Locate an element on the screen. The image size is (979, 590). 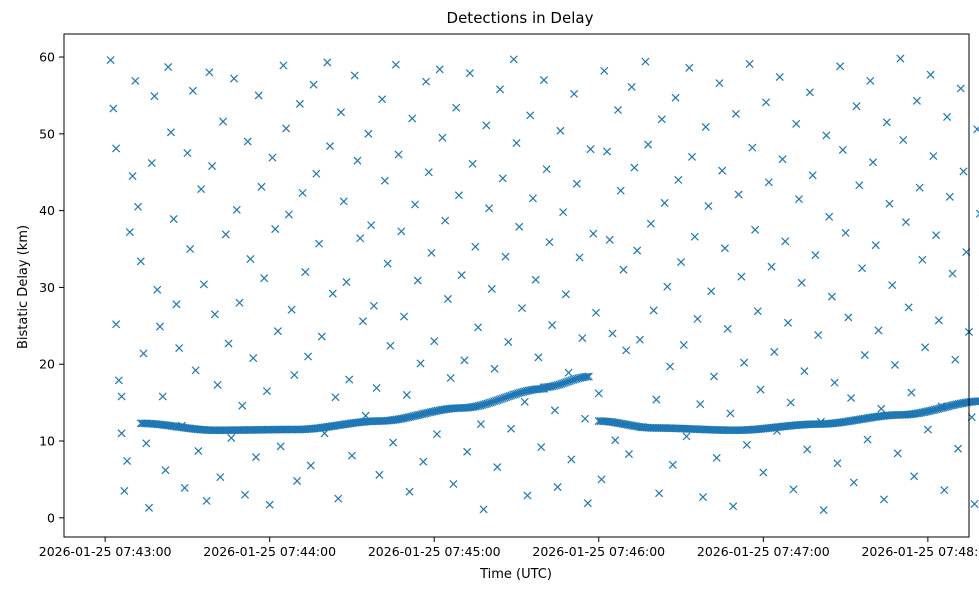
x-tick-label: 2026-01-25 07:48:00 is located at coordinates (920, 551).